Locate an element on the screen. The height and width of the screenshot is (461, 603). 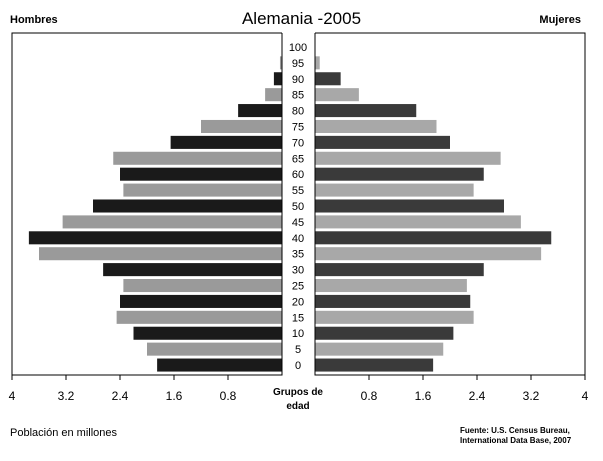
age-tick-20: 20 is located at coordinates (298, 302).